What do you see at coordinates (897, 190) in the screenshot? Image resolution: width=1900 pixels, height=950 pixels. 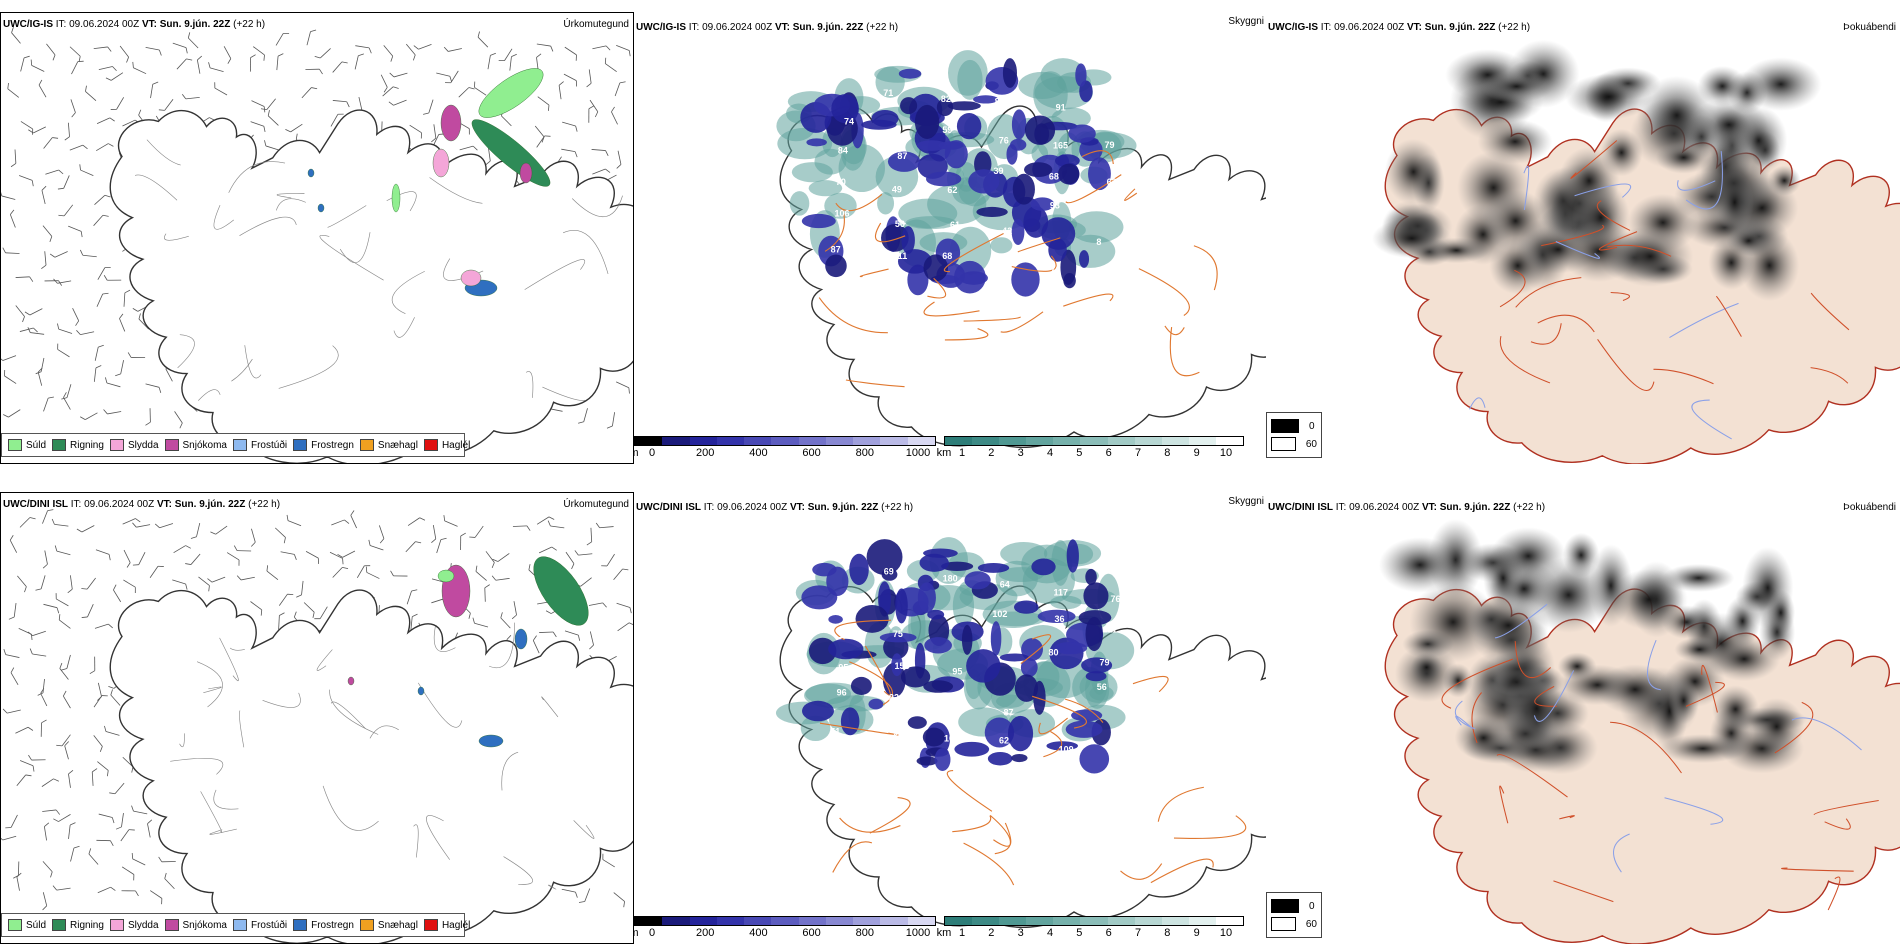 I see `cloud-base-label: 49` at bounding box center [897, 190].